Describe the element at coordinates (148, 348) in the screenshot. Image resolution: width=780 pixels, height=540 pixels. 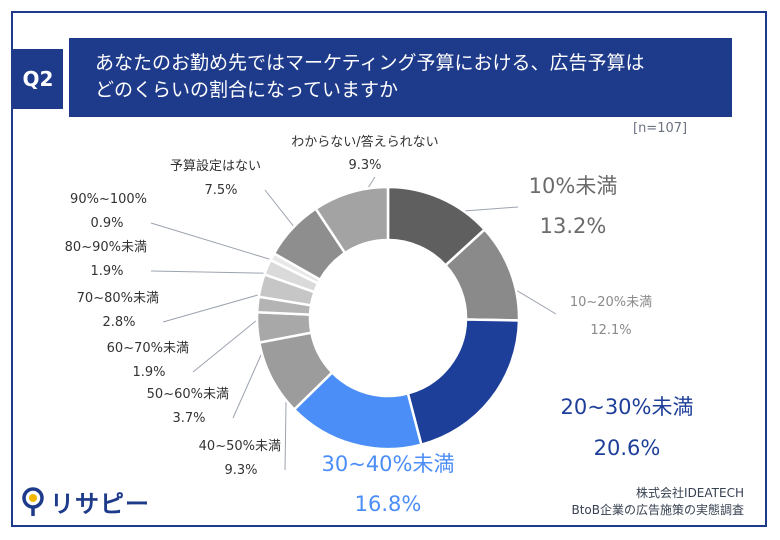
I see `slice-label: 60~70%未満` at that location.